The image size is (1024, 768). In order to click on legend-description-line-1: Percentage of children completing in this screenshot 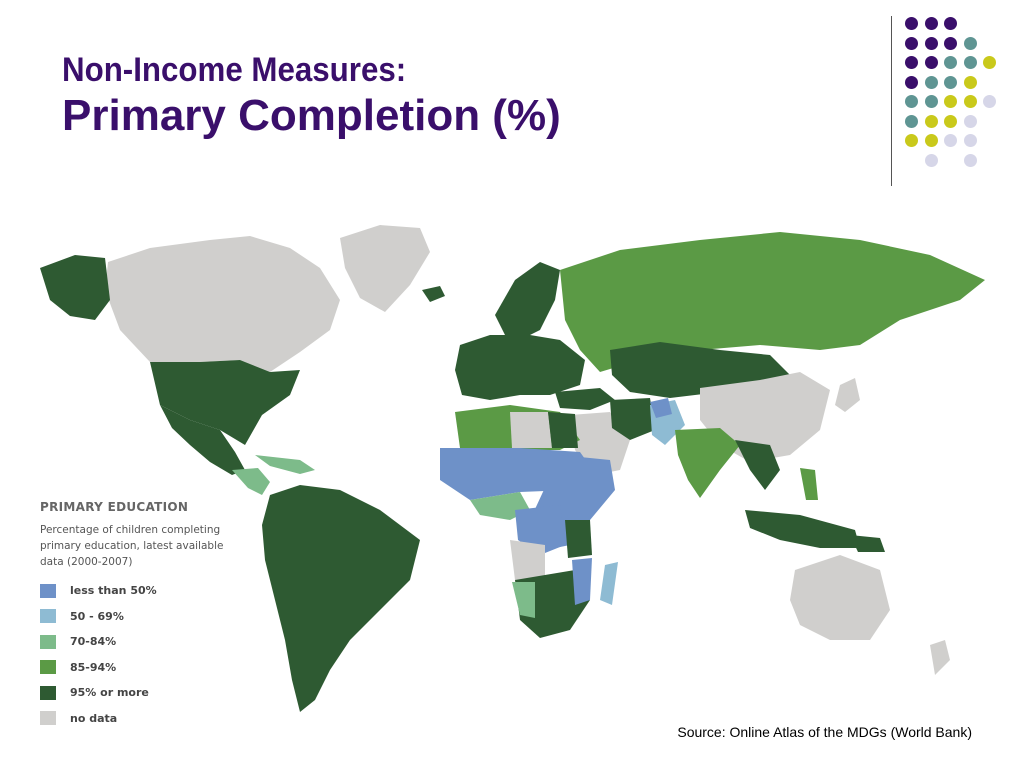, I will do `click(130, 530)`.